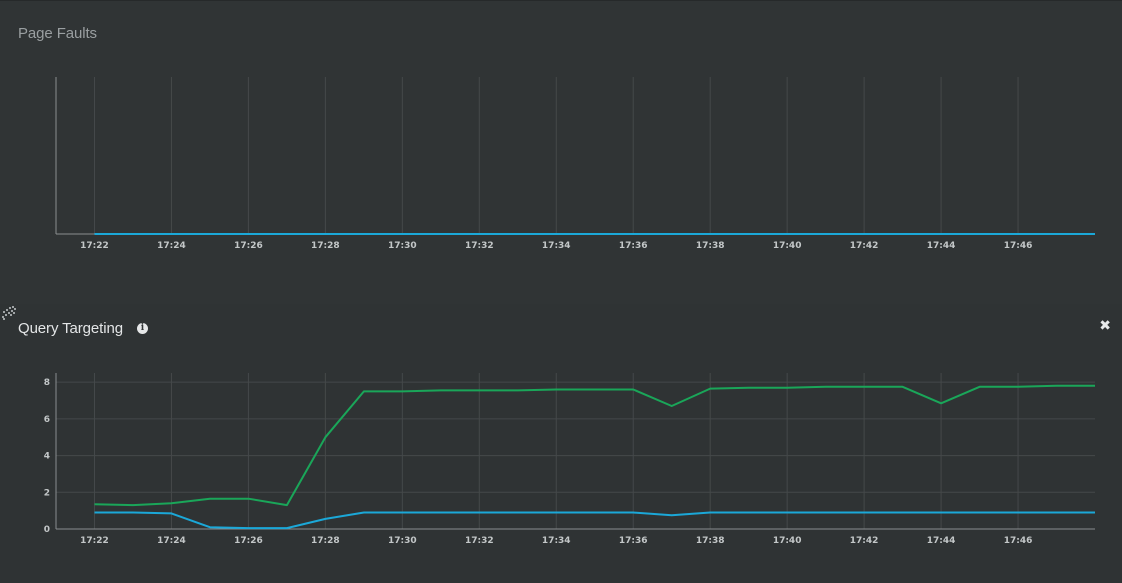 This screenshot has width=1122, height=583. I want to click on y-tick-label: 8, so click(47, 383).